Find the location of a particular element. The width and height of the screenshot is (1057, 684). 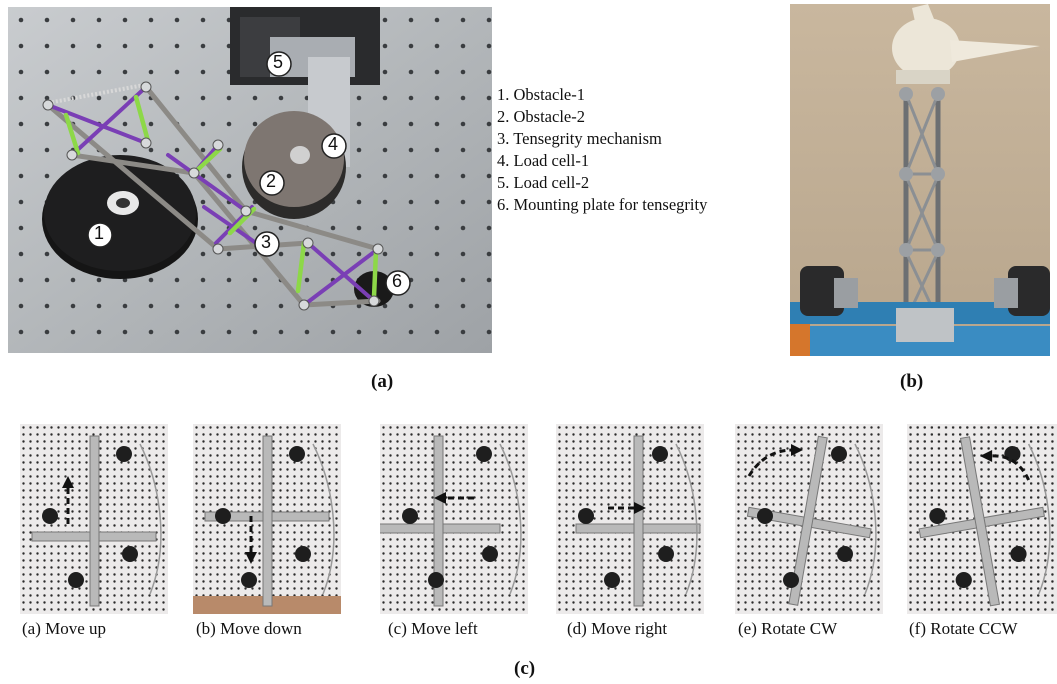

panel-b-illustration is located at coordinates (920, 180).